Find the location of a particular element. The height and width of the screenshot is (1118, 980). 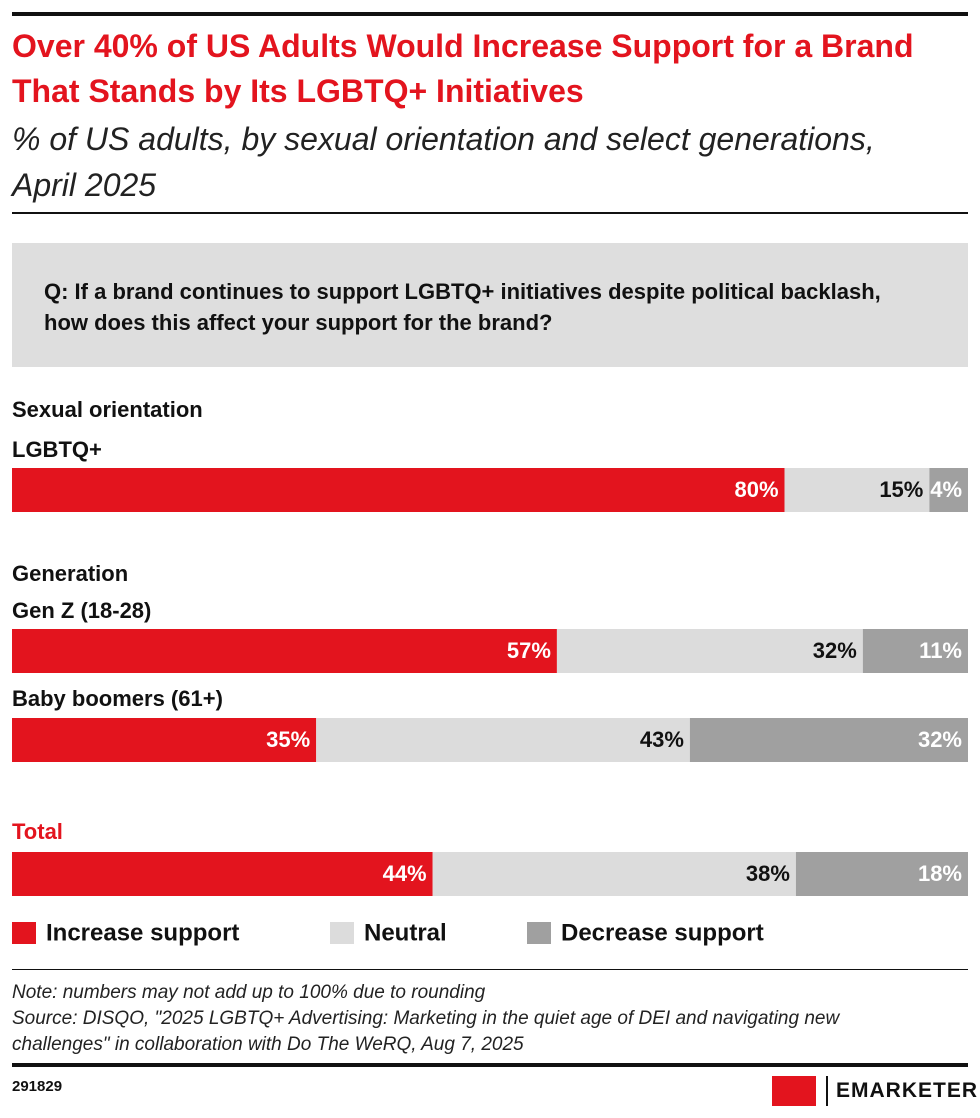

logo-mark is located at coordinates (794, 1091).